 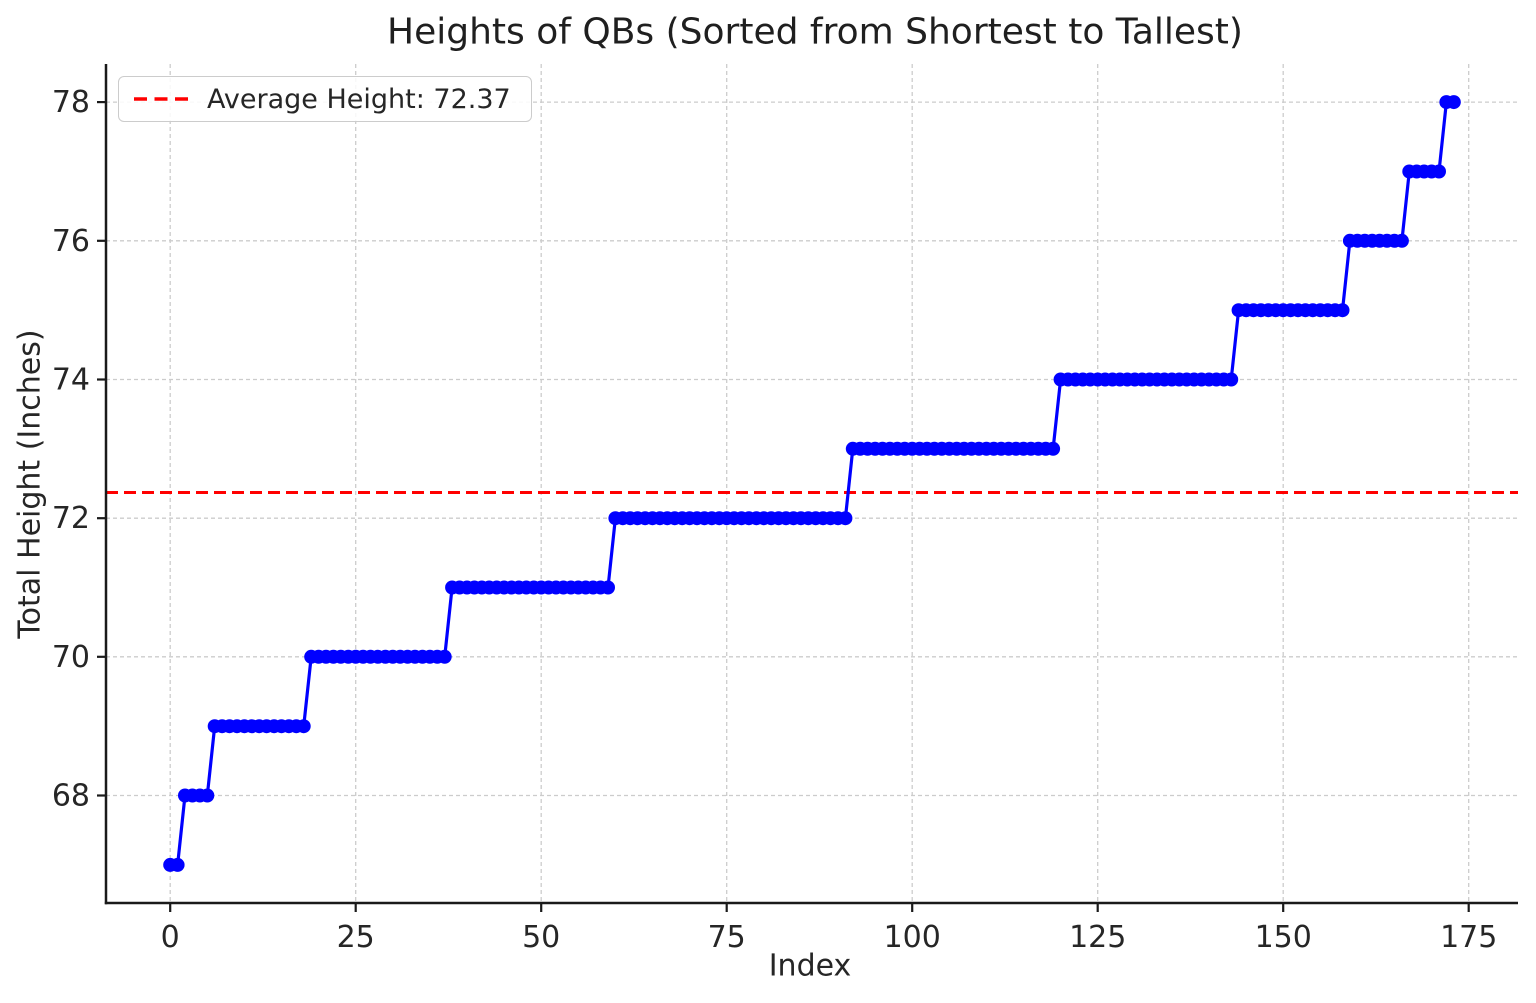 I want to click on x-tick-label: 150, so click(x=1283, y=937).